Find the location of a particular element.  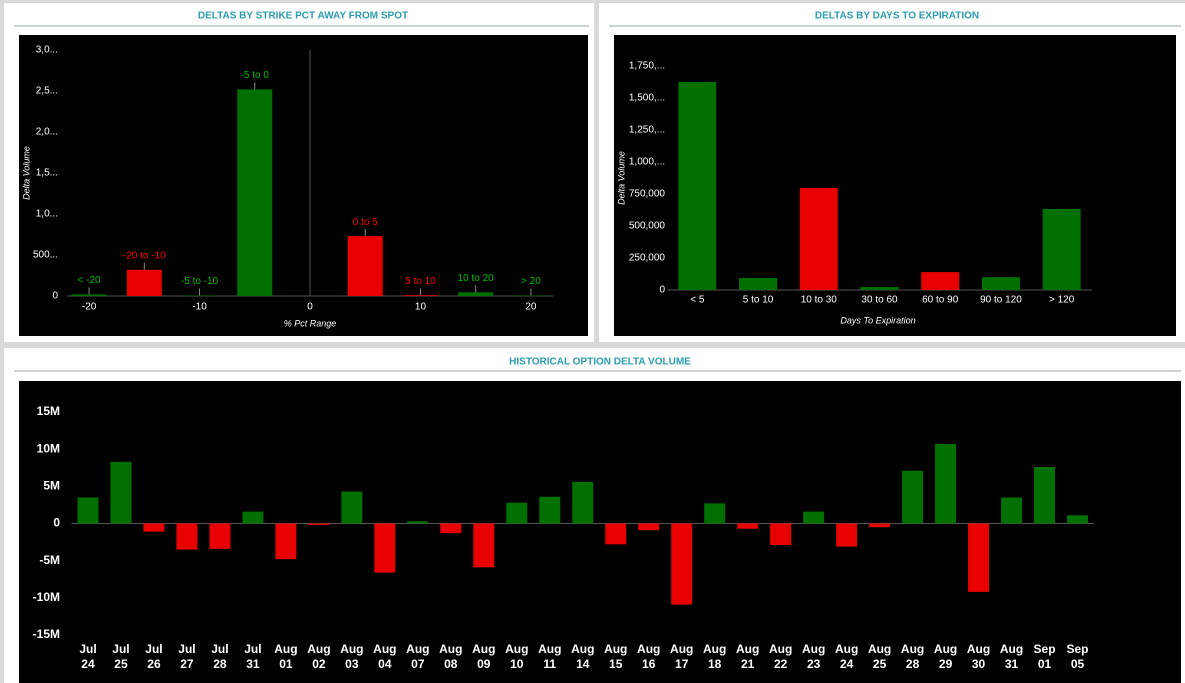

y-tick-label: -10M is located at coordinates (46, 597).